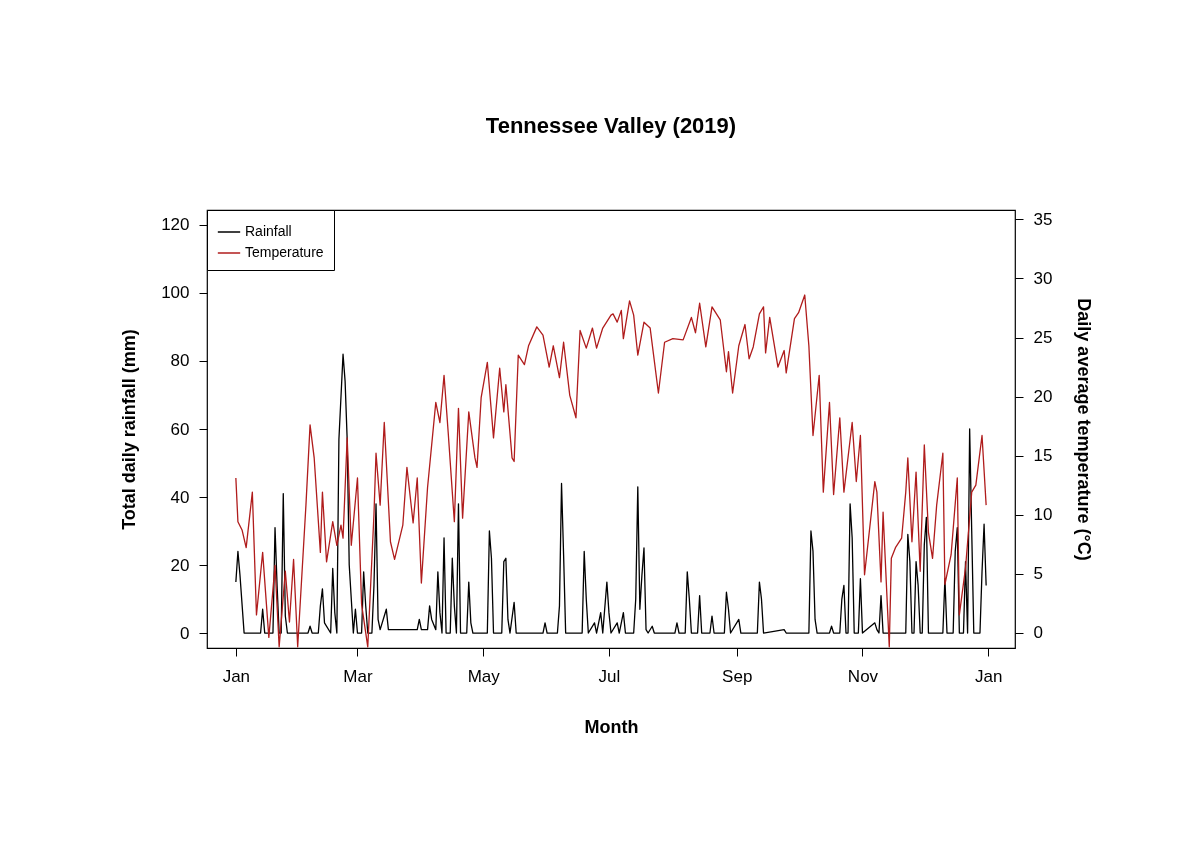 The height and width of the screenshot is (841, 1203). Describe the element at coordinates (185, 633) in the screenshot. I see `y-tick-label: 0` at that location.